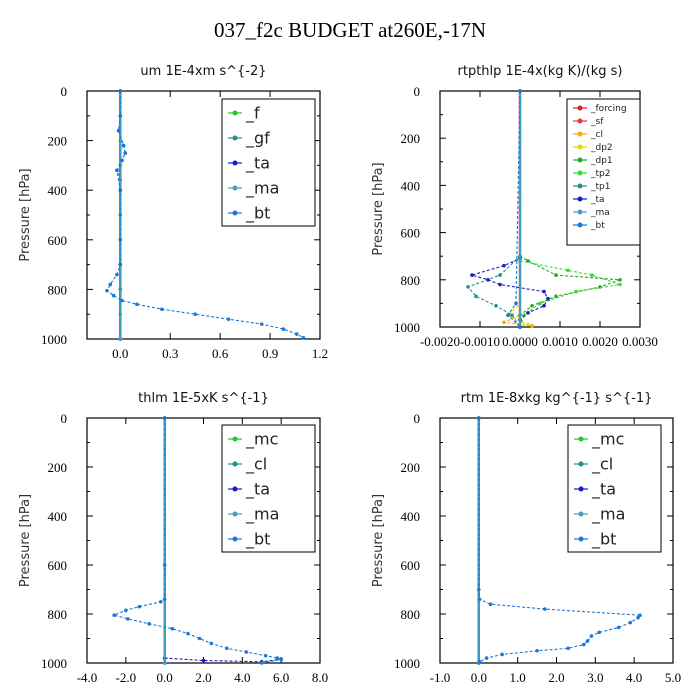  Describe the element at coordinates (411, 467) in the screenshot. I see `y-tick-label: 200` at that location.